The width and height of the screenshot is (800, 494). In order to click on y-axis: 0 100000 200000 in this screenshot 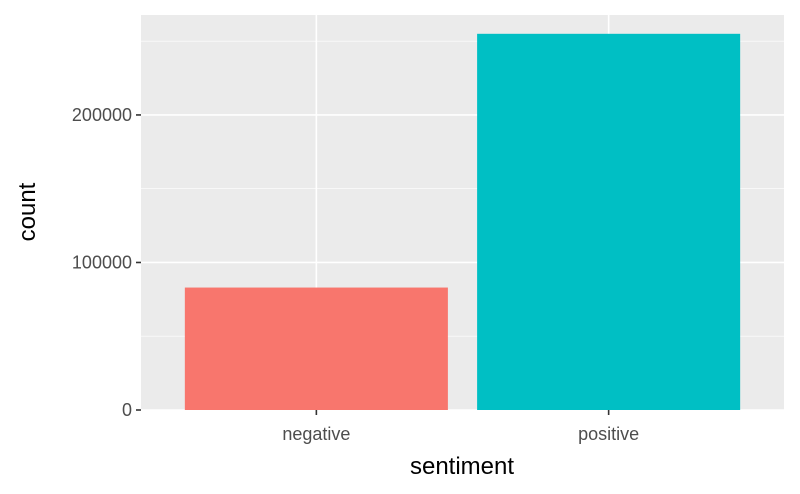, I will do `click(106, 262)`.